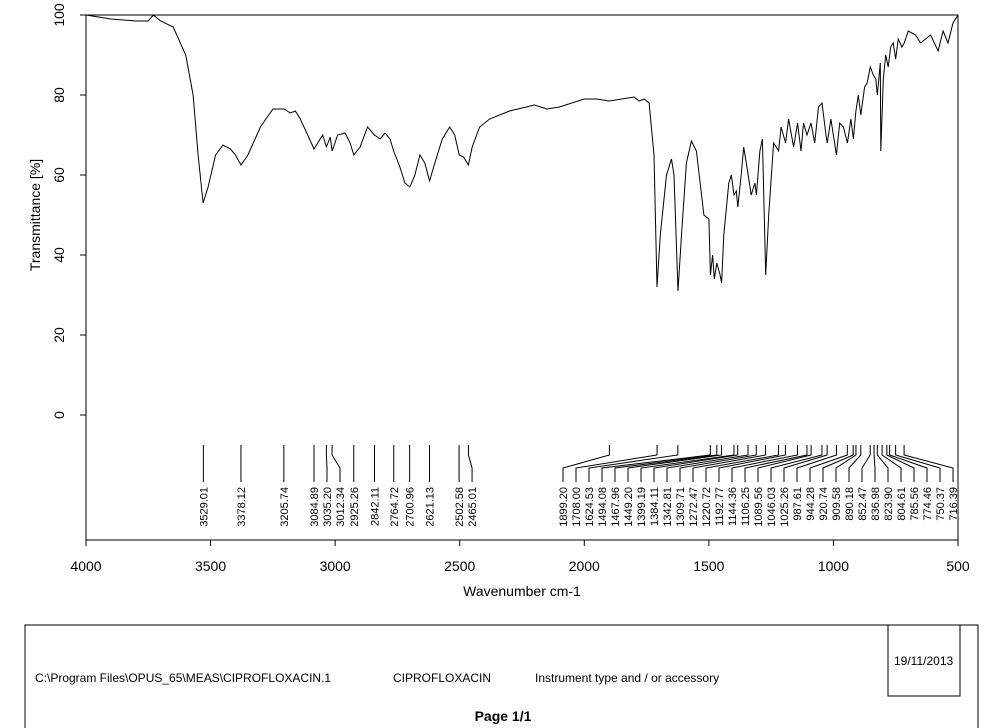 The width and height of the screenshot is (984, 728). What do you see at coordinates (627, 678) in the screenshot?
I see `instrument: Instrument type and / or accessory` at bounding box center [627, 678].